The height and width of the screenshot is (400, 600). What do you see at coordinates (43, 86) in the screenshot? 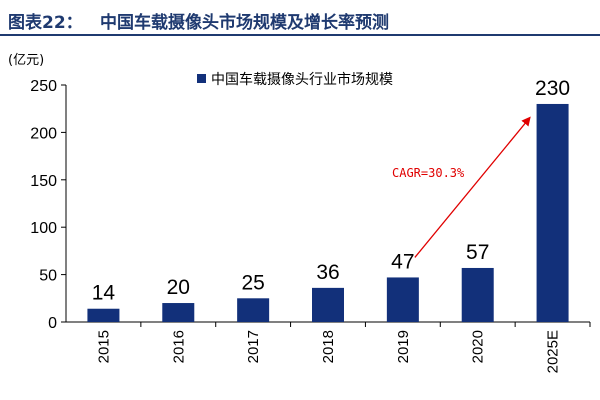
I see `y-tick-label: 250` at bounding box center [43, 86].